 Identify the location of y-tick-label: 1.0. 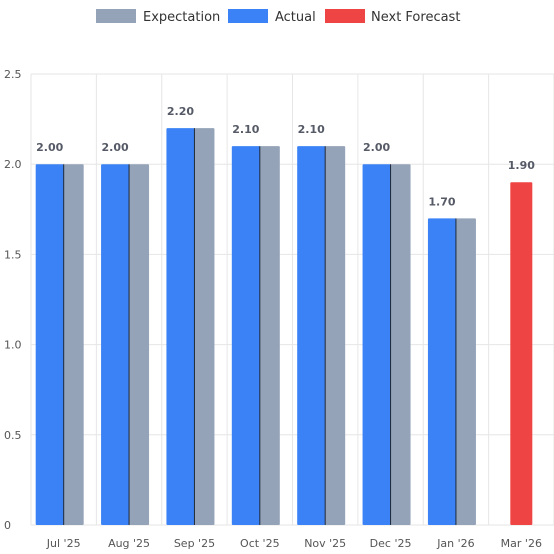
(13, 345).